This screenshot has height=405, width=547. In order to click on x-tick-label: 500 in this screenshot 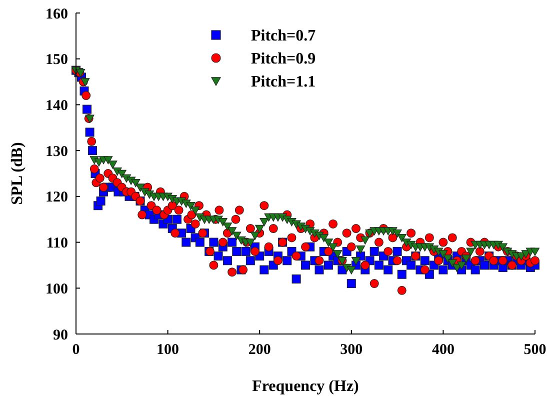, I will do `click(535, 350)`.